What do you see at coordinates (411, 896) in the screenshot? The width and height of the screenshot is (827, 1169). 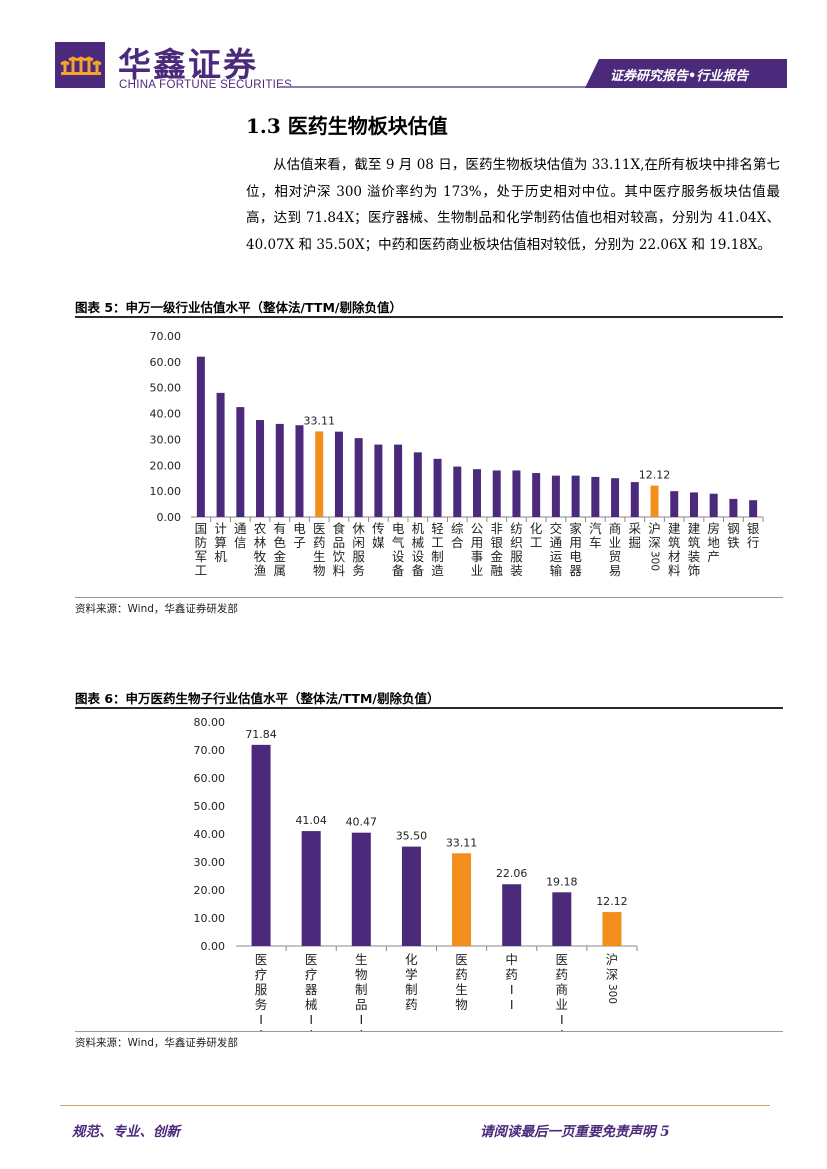 I see `bar-化学制药` at bounding box center [411, 896].